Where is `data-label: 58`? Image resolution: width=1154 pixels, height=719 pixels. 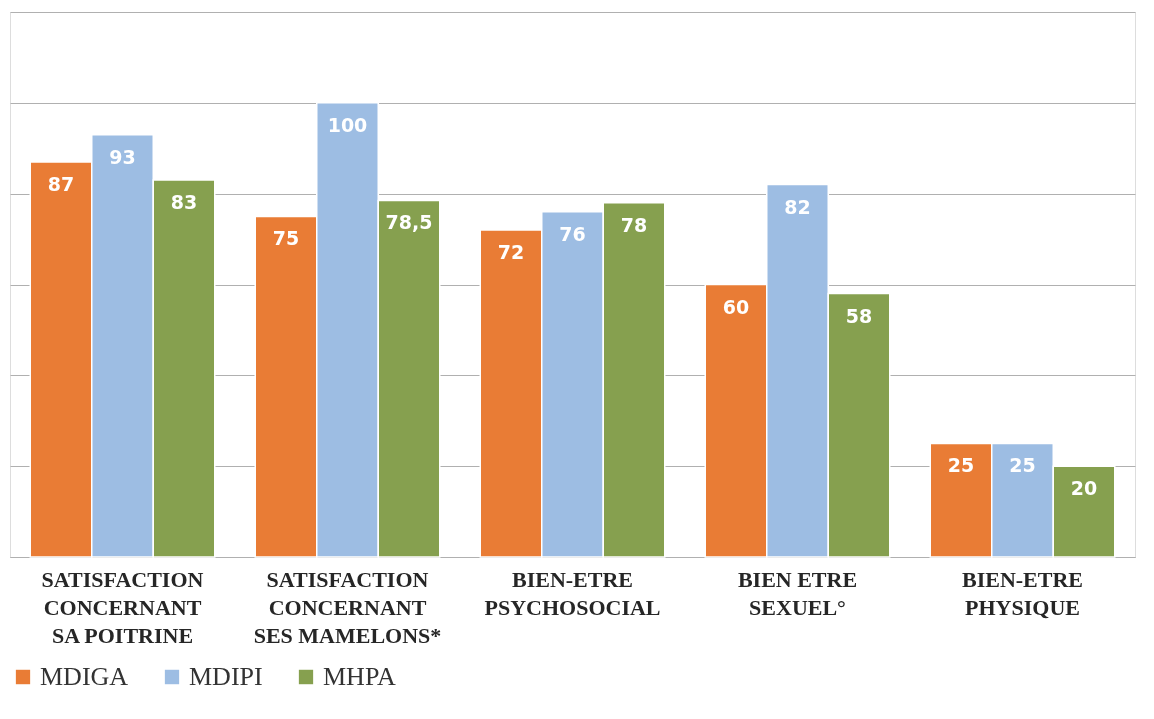
data-label: 58 is located at coordinates (859, 315).